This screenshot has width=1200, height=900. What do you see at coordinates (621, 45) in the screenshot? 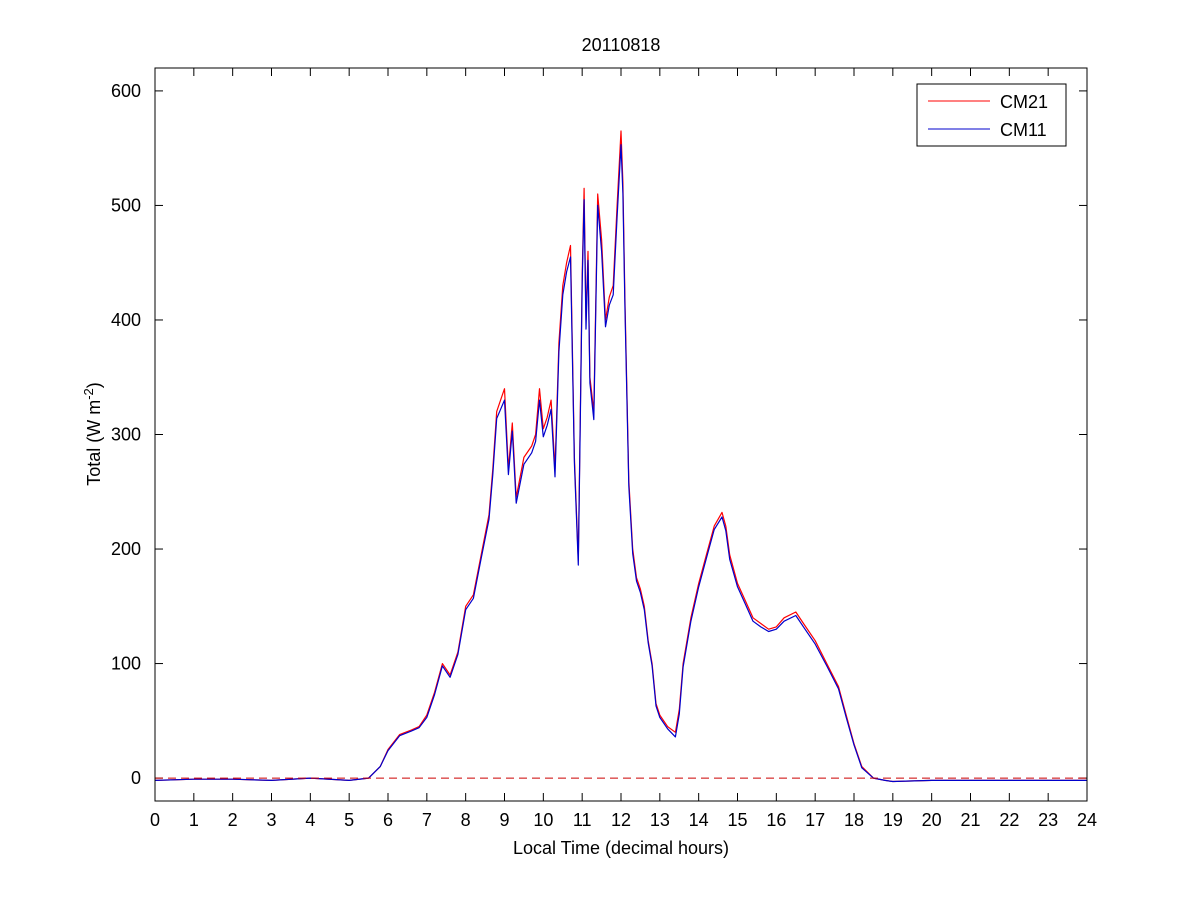
I see `chart-title: 20110818` at bounding box center [621, 45].